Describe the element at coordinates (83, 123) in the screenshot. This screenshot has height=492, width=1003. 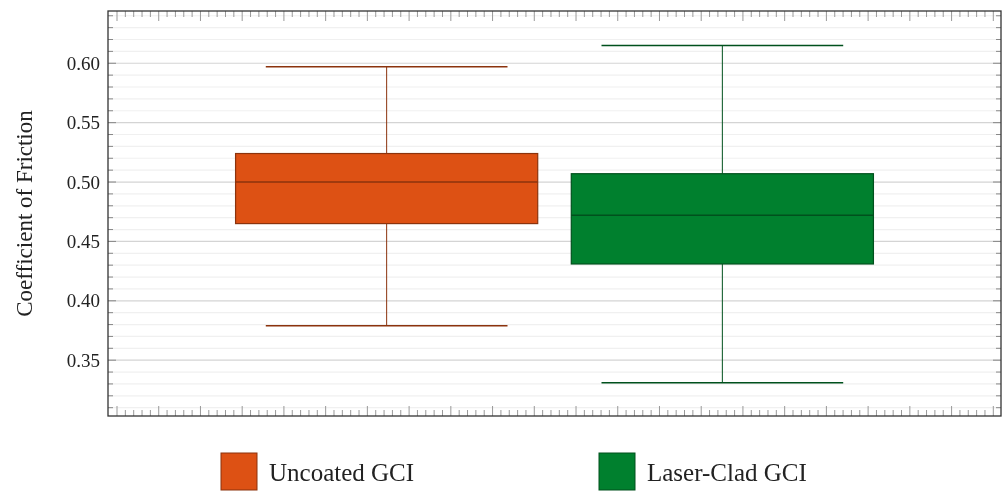
I see `y-tick-label: 0.55` at that location.